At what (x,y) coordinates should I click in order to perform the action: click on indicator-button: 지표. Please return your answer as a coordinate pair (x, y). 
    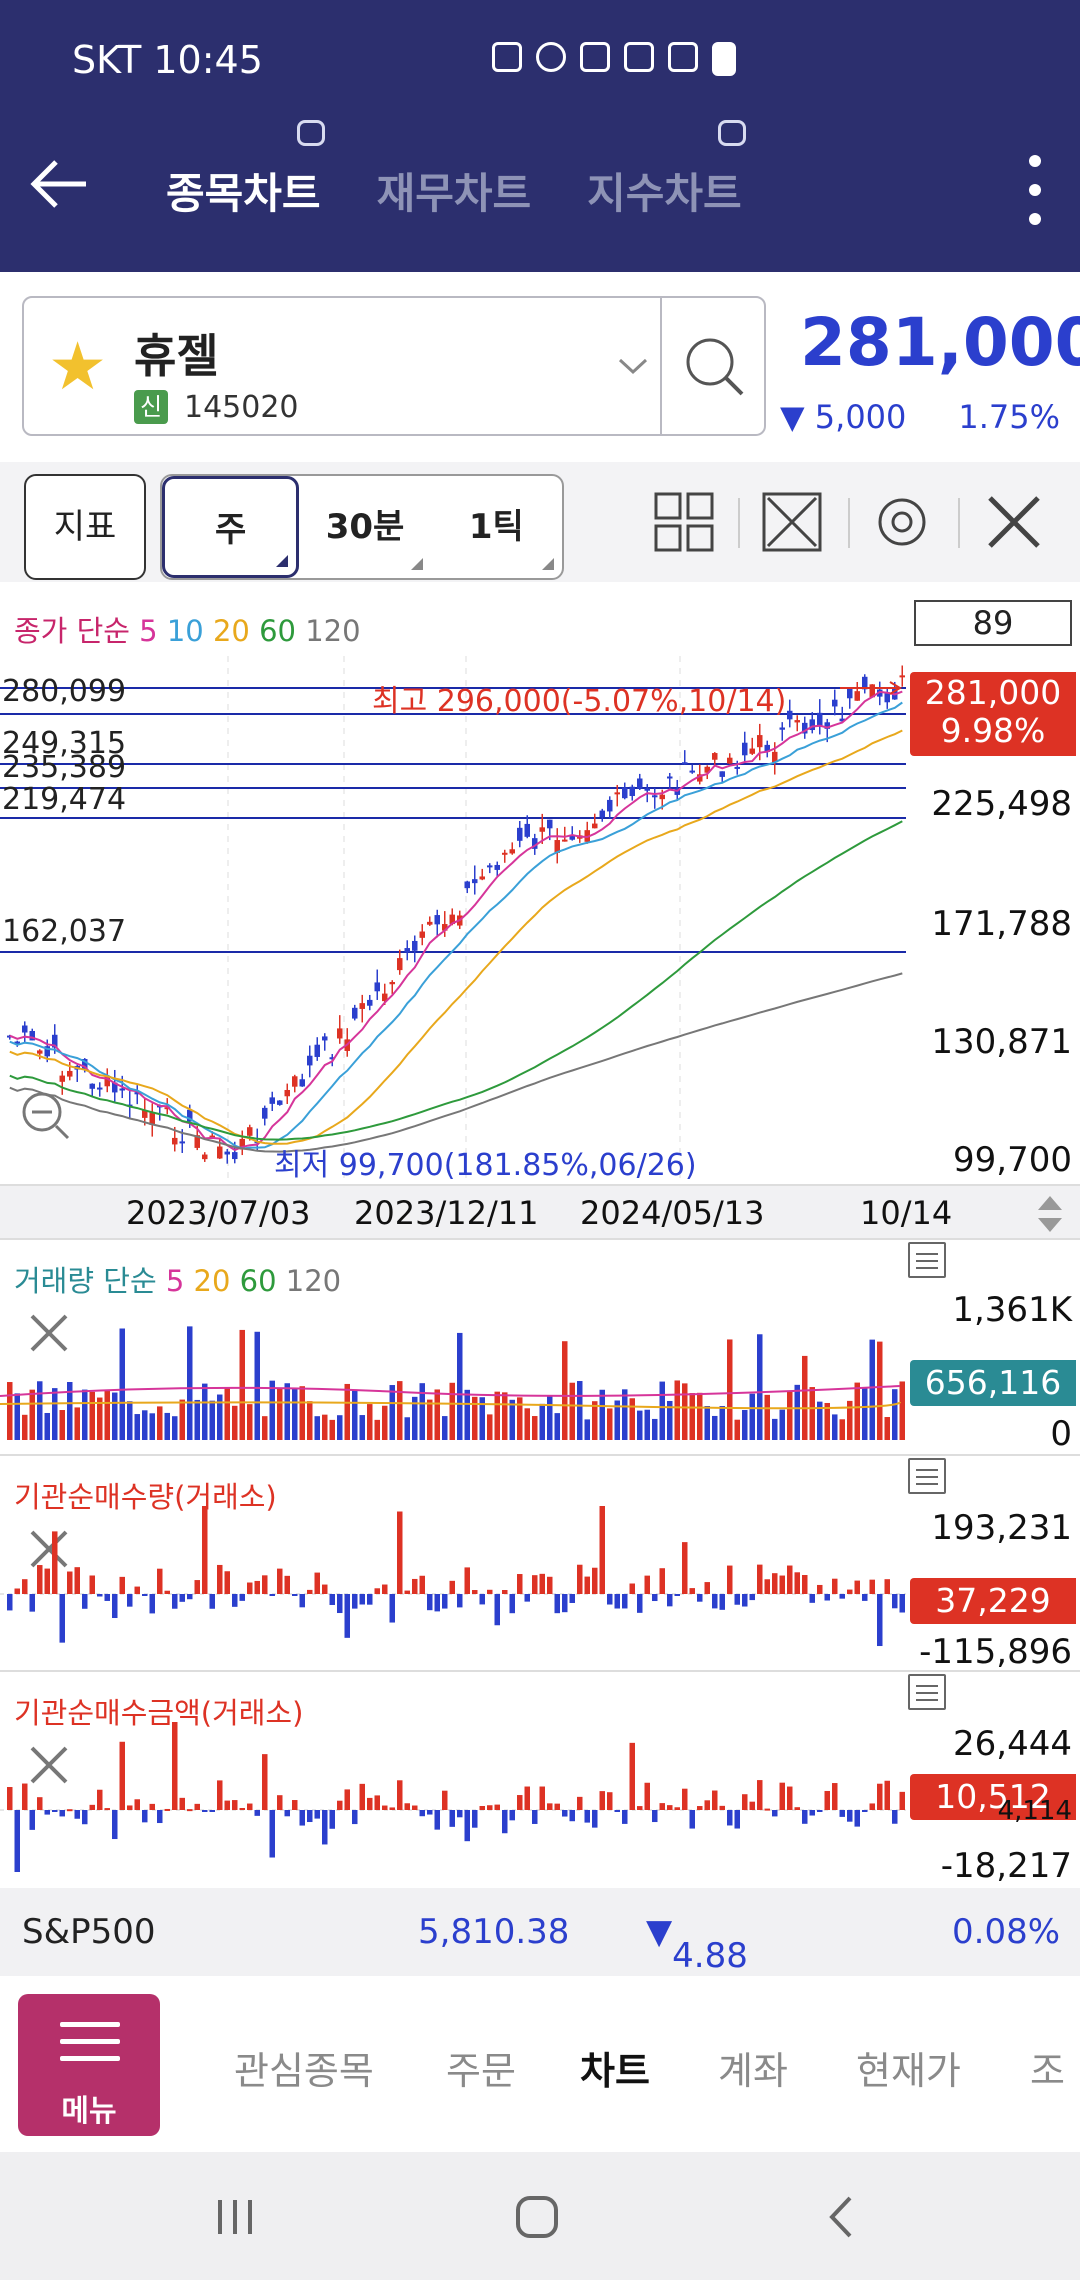
    Looking at the image, I should click on (85, 527).